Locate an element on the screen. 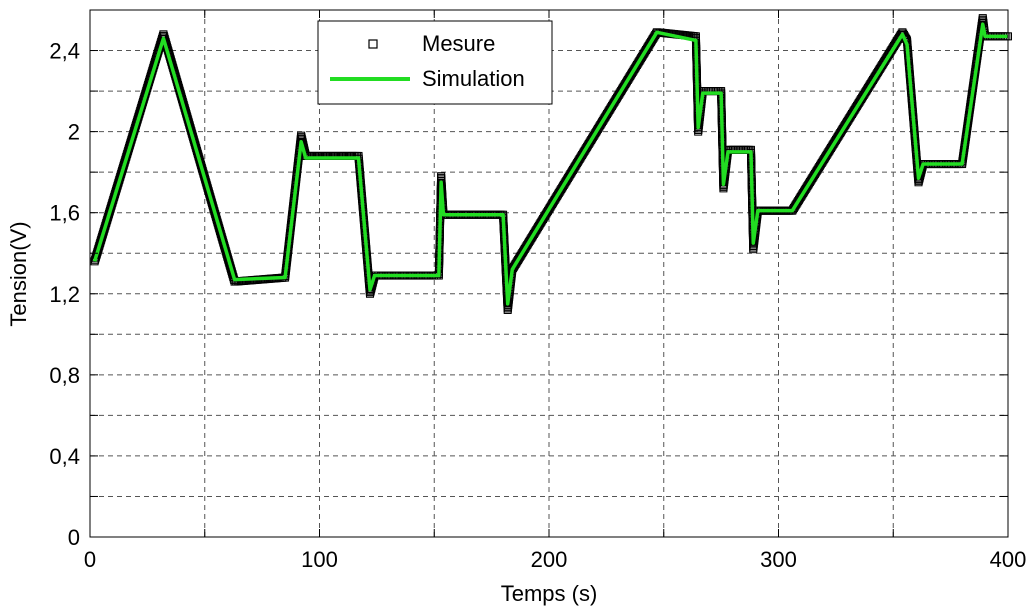 The width and height of the screenshot is (1030, 612). x-tick-label: 0 is located at coordinates (90, 559).